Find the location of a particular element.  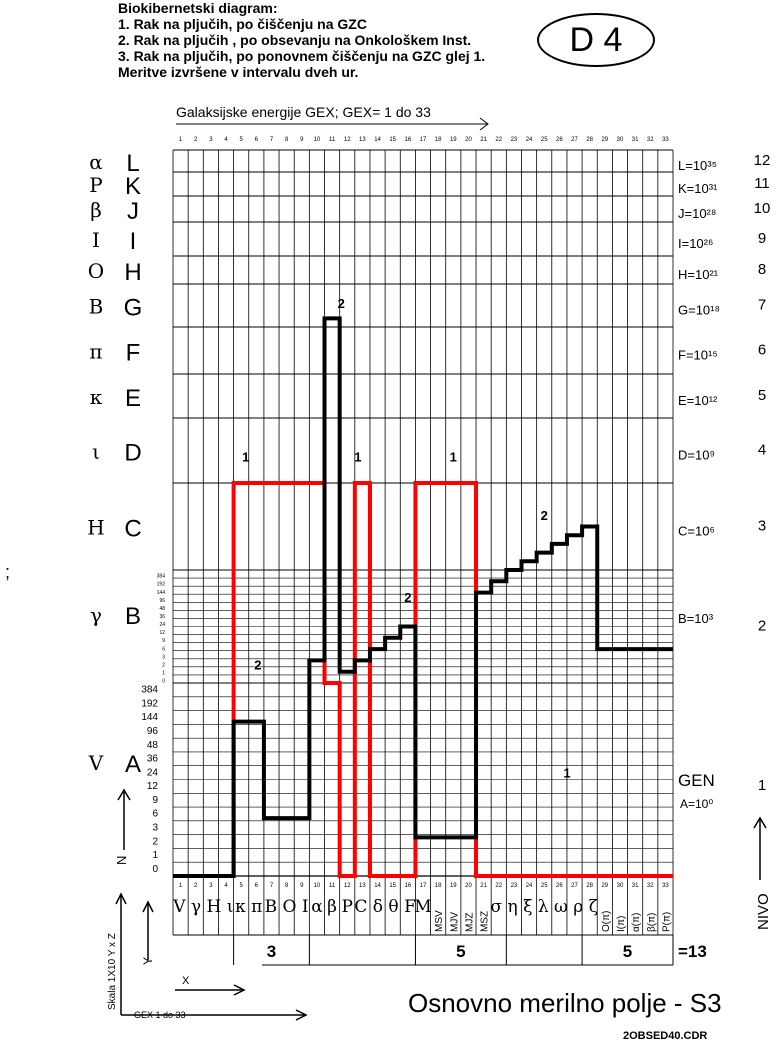

category-label: κ π is located at coordinates (248, 907).